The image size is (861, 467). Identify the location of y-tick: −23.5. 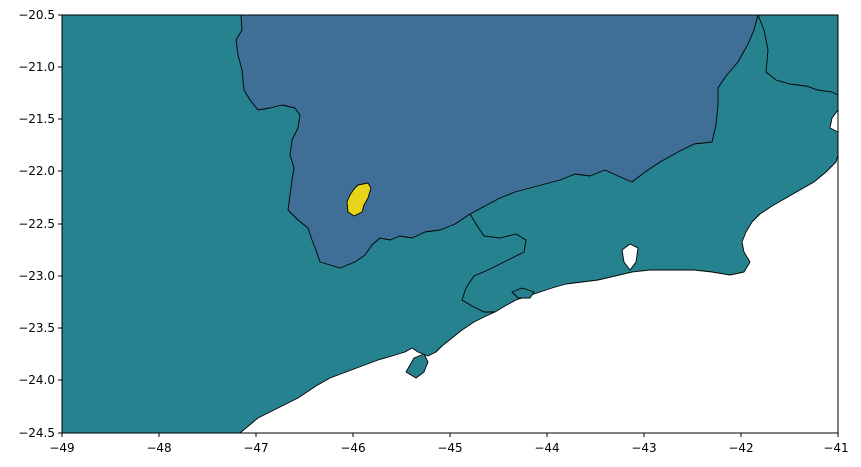
(40, 328).